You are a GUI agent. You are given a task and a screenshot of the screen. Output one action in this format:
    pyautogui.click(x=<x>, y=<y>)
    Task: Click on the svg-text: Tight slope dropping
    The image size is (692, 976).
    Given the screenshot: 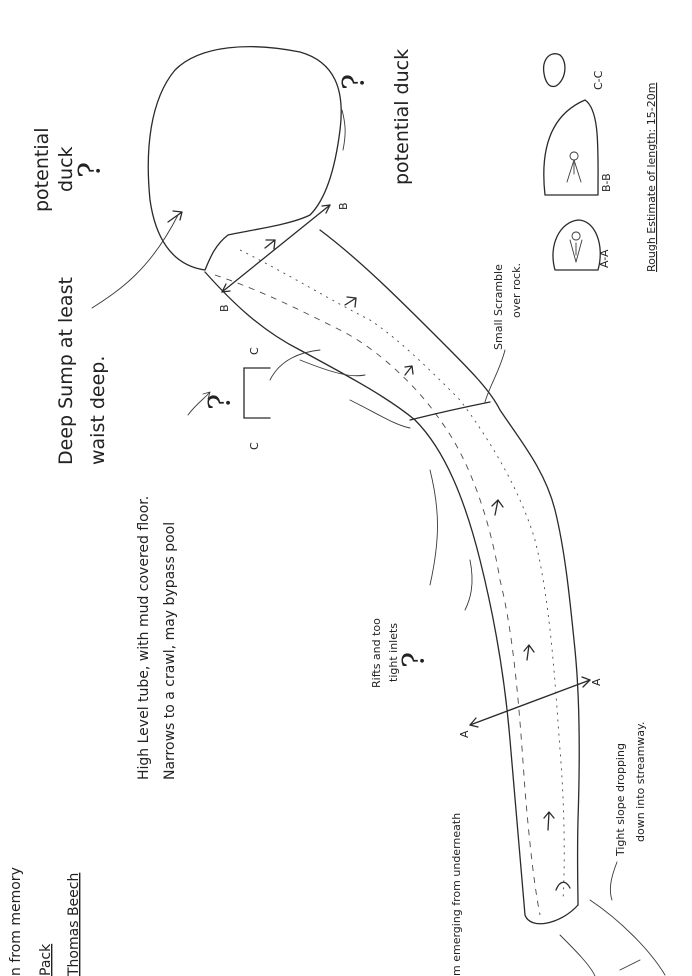 What is the action you would take?
    pyautogui.click(x=620, y=800)
    